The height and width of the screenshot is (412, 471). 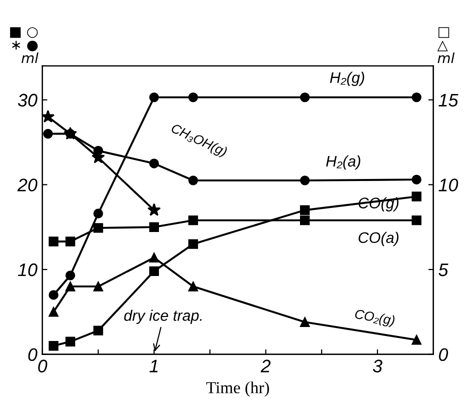 What do you see at coordinates (154, 366) in the screenshot?
I see `x-tick-label: 1` at bounding box center [154, 366].